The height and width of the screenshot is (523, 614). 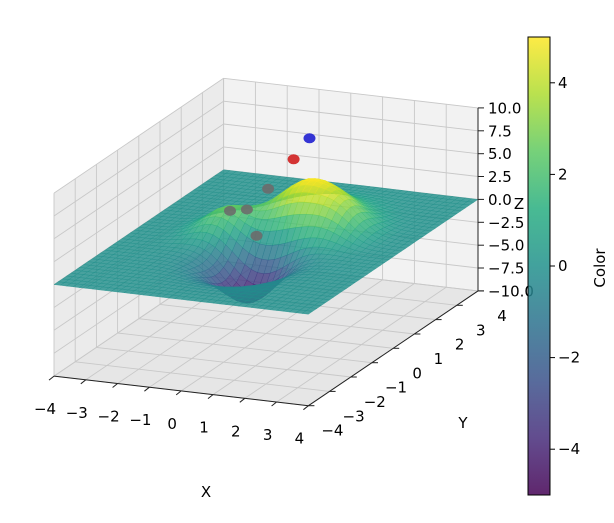 What do you see at coordinates (417, 373) in the screenshot?
I see `y-tick-label: 0` at bounding box center [417, 373].